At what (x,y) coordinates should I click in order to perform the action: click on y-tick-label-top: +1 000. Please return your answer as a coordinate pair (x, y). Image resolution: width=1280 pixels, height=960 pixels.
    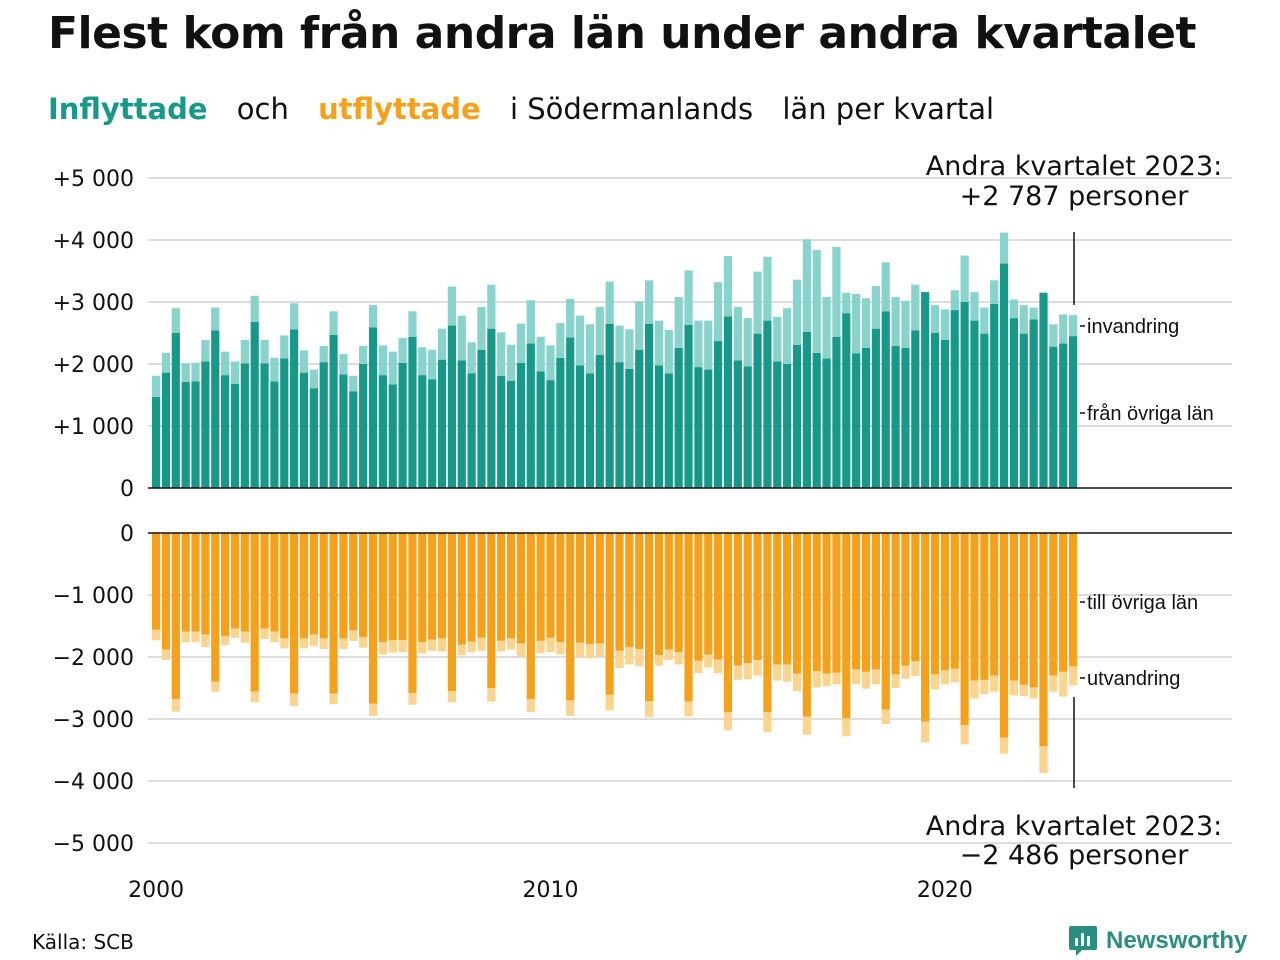
    Looking at the image, I should click on (93, 427).